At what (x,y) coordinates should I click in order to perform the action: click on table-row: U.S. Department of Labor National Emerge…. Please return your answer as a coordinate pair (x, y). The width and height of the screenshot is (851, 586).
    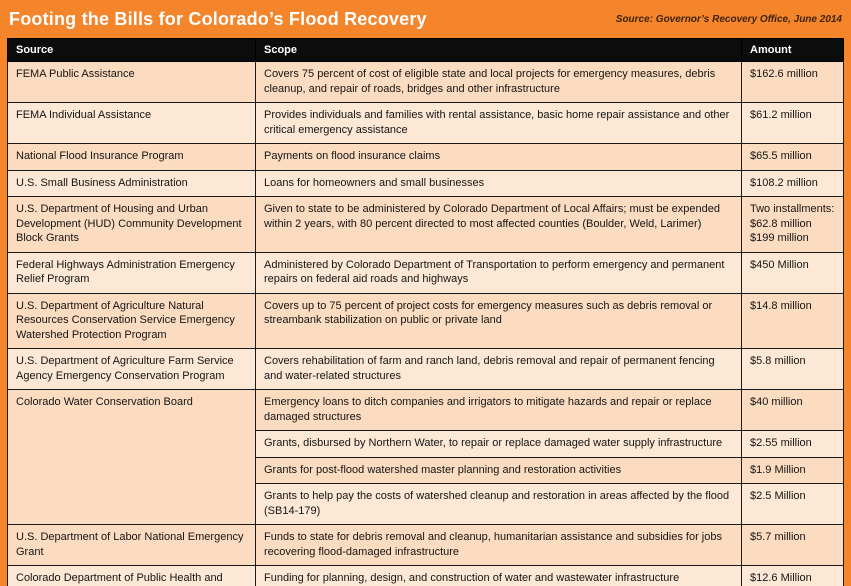
    Looking at the image, I should click on (425, 545).